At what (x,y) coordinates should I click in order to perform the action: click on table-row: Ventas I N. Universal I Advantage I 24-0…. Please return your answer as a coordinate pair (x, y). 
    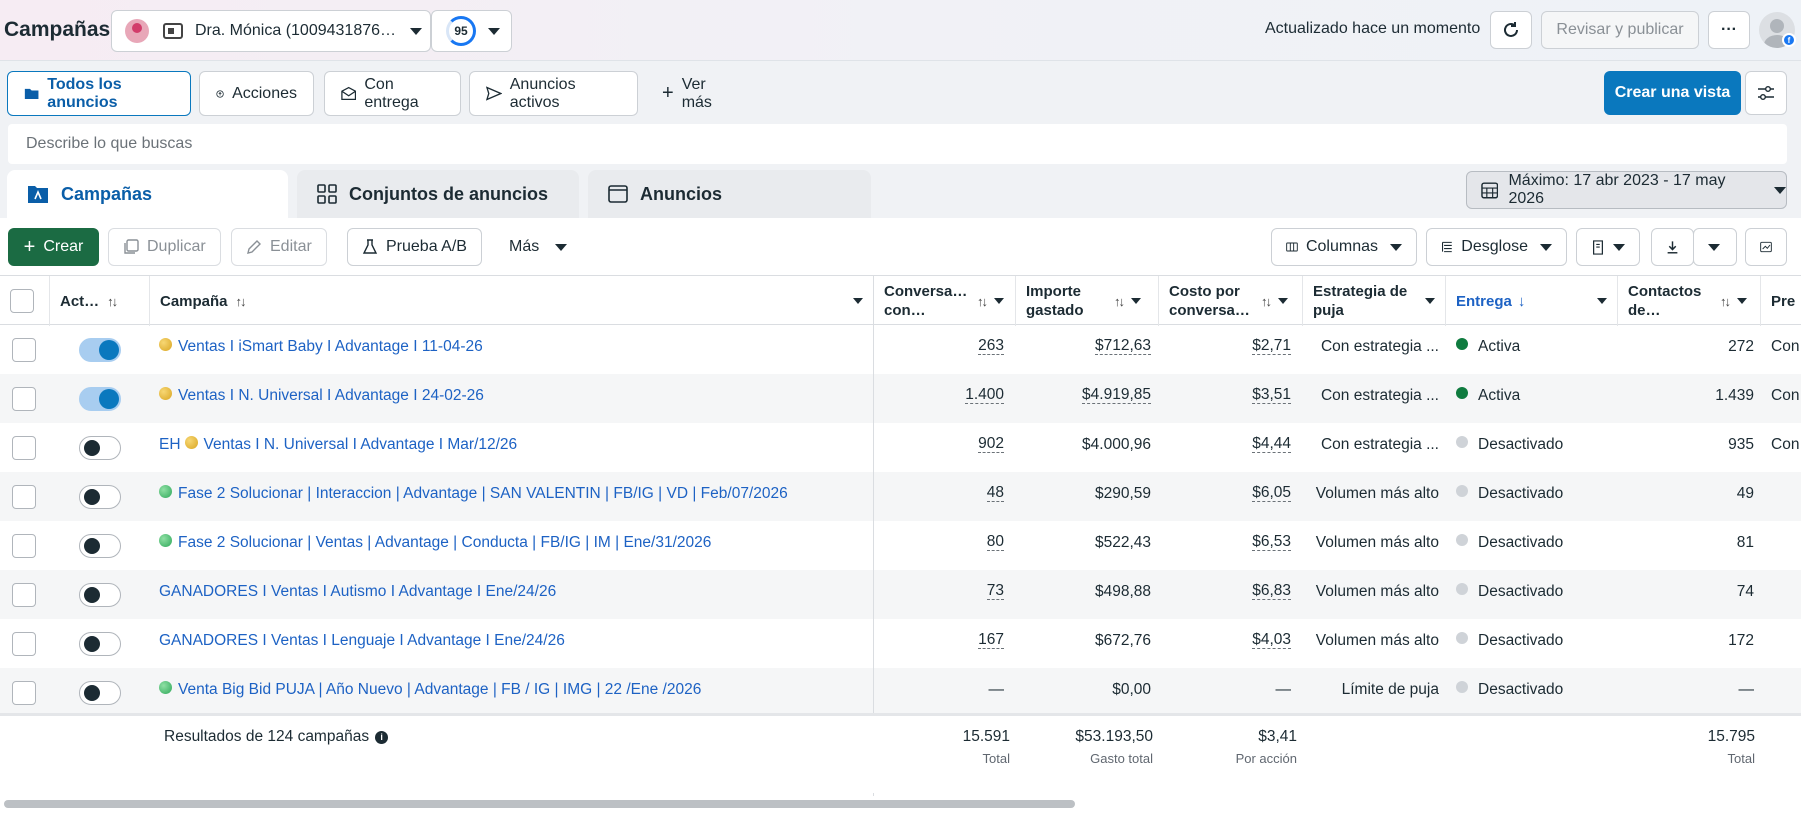
    Looking at the image, I should click on (900, 398).